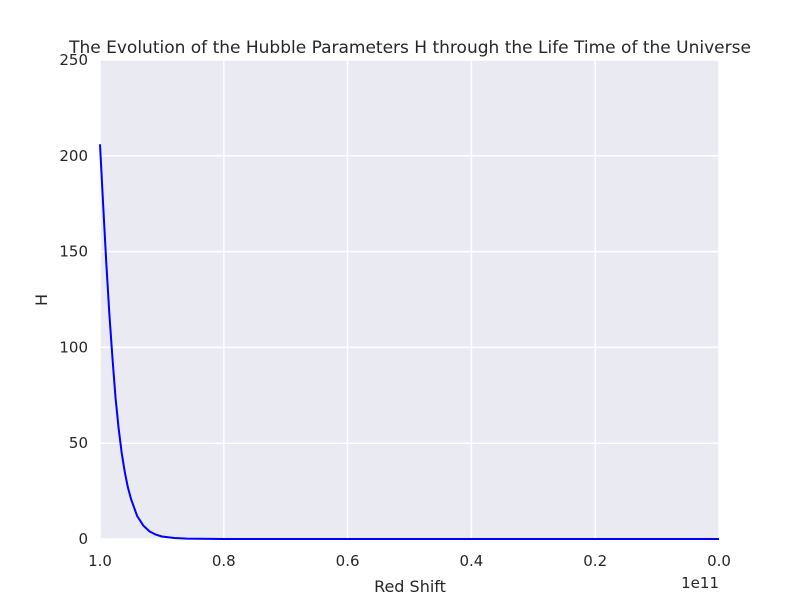 The height and width of the screenshot is (600, 800). Describe the element at coordinates (224, 561) in the screenshot. I see `x-tick-label: 0.8` at that location.